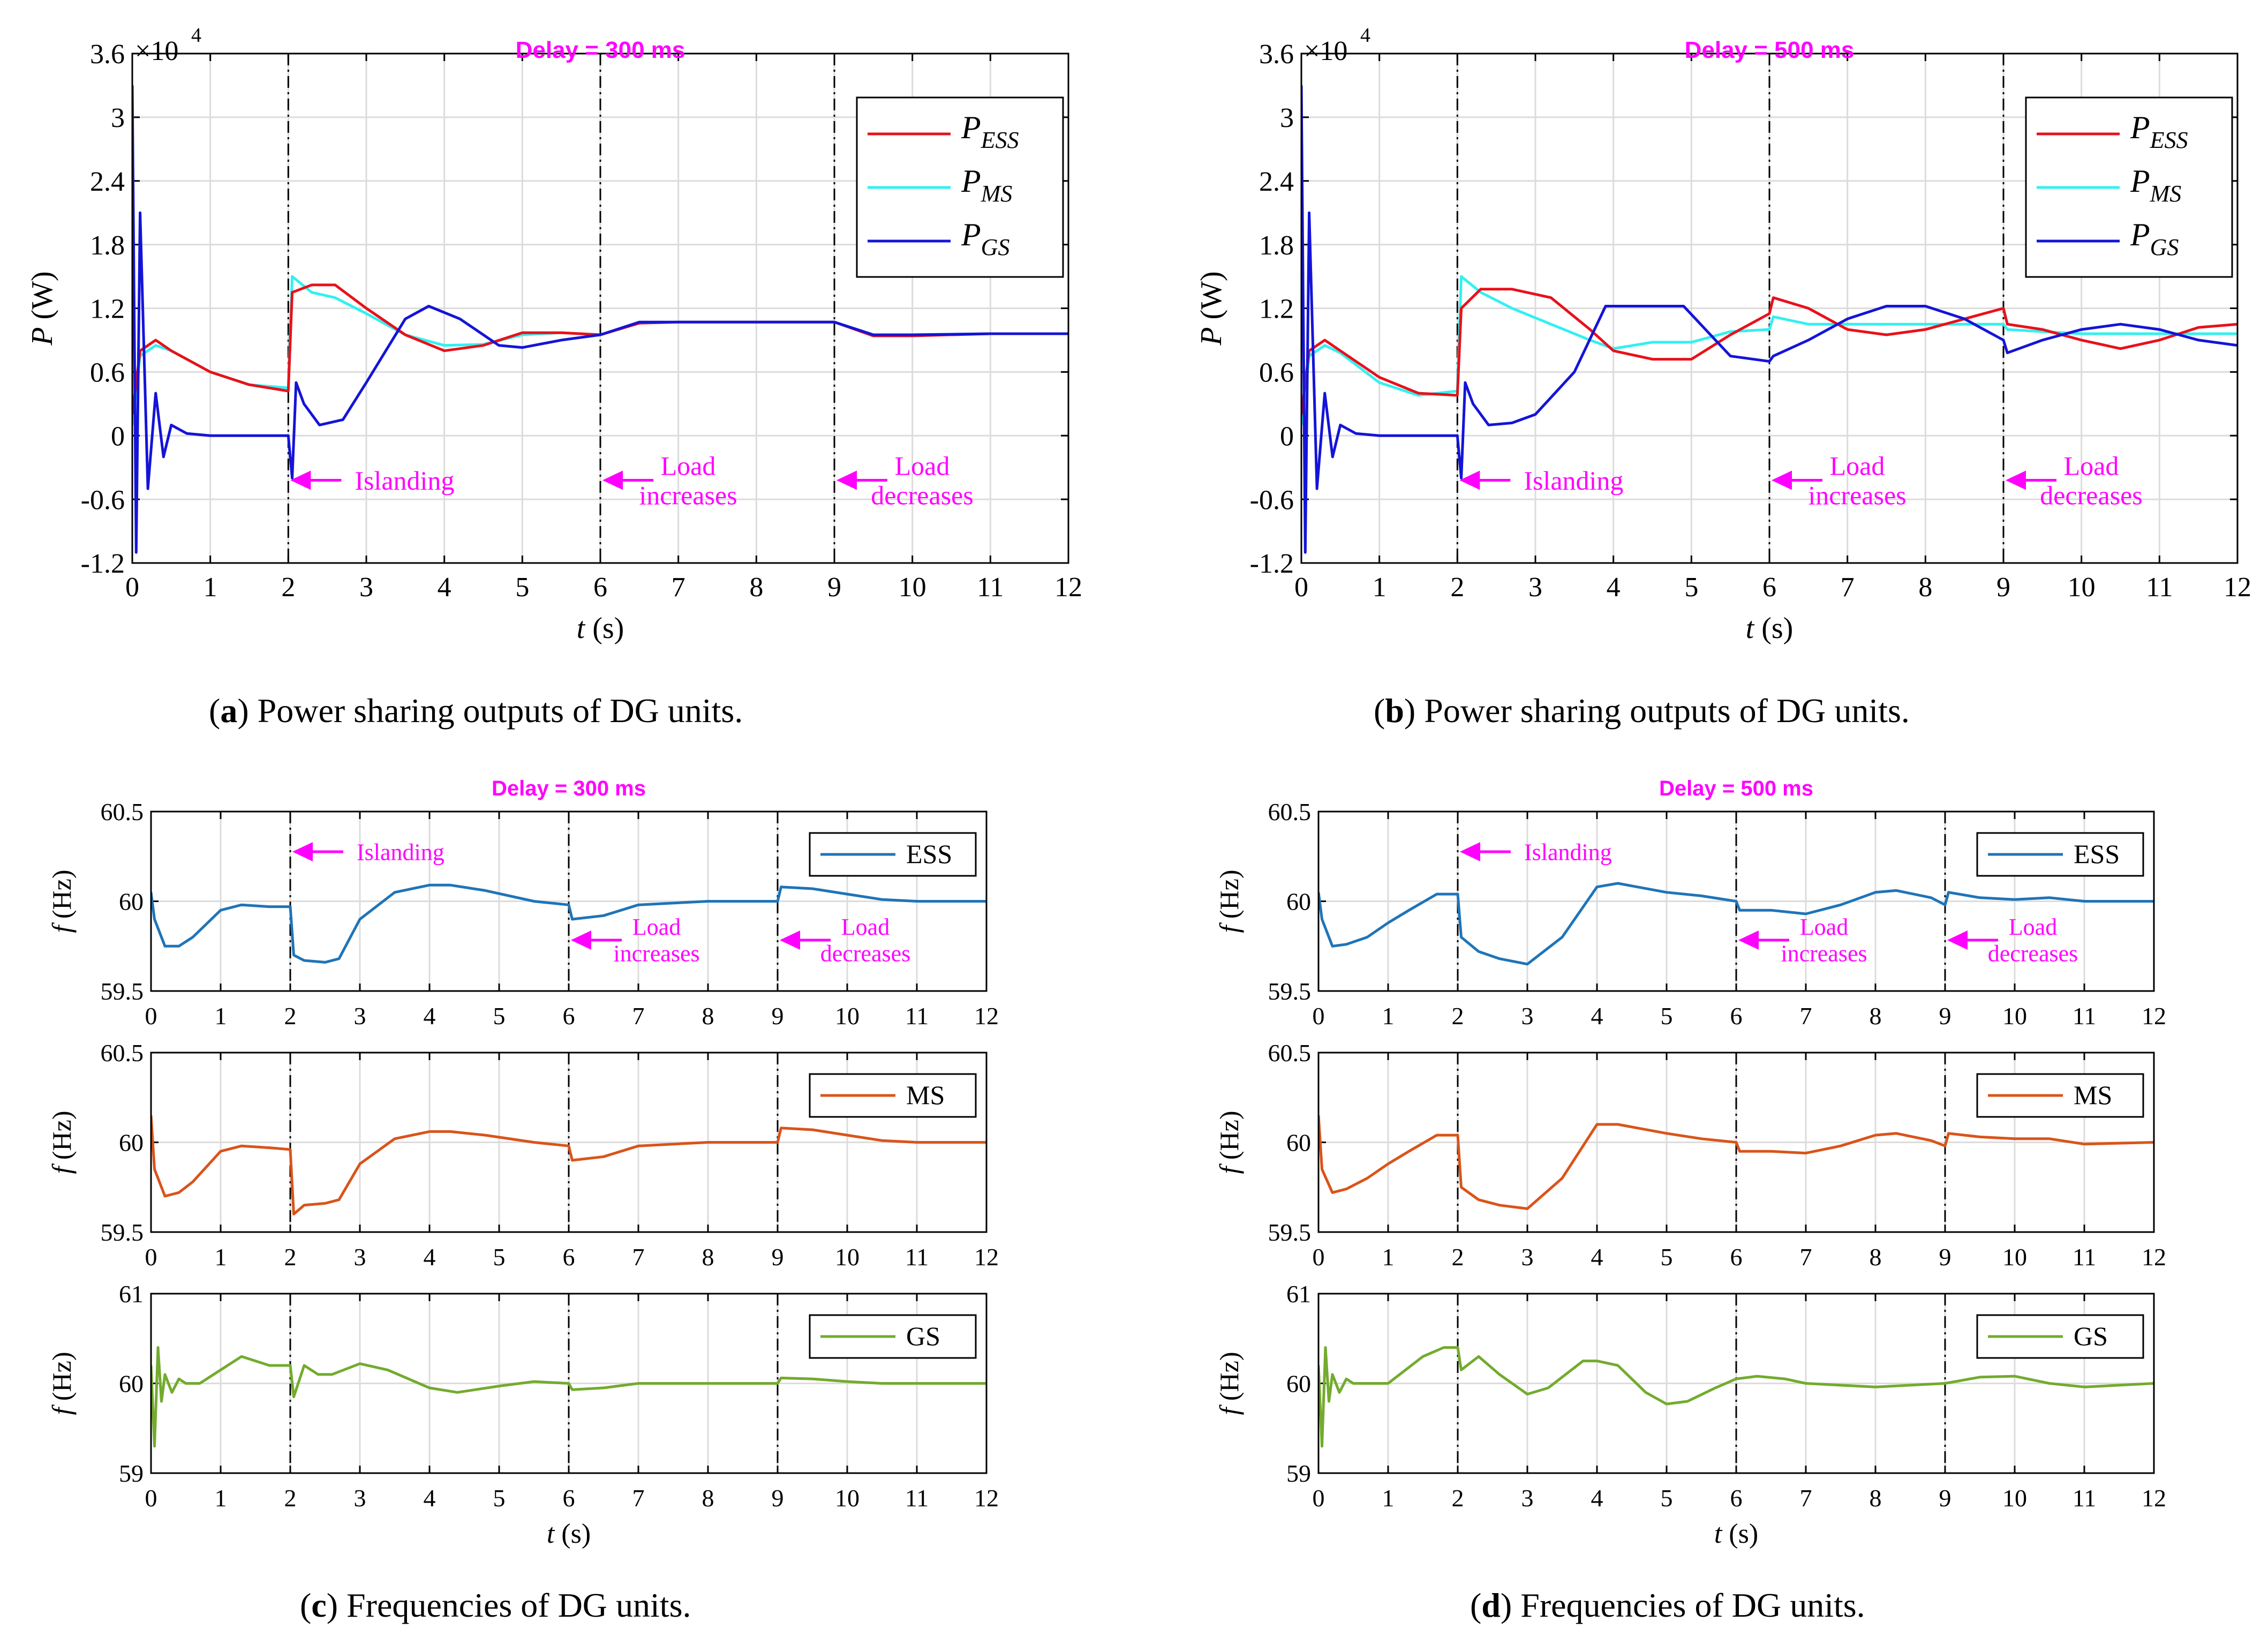  I want to click on y-tick-label: 0, so click(118, 436).